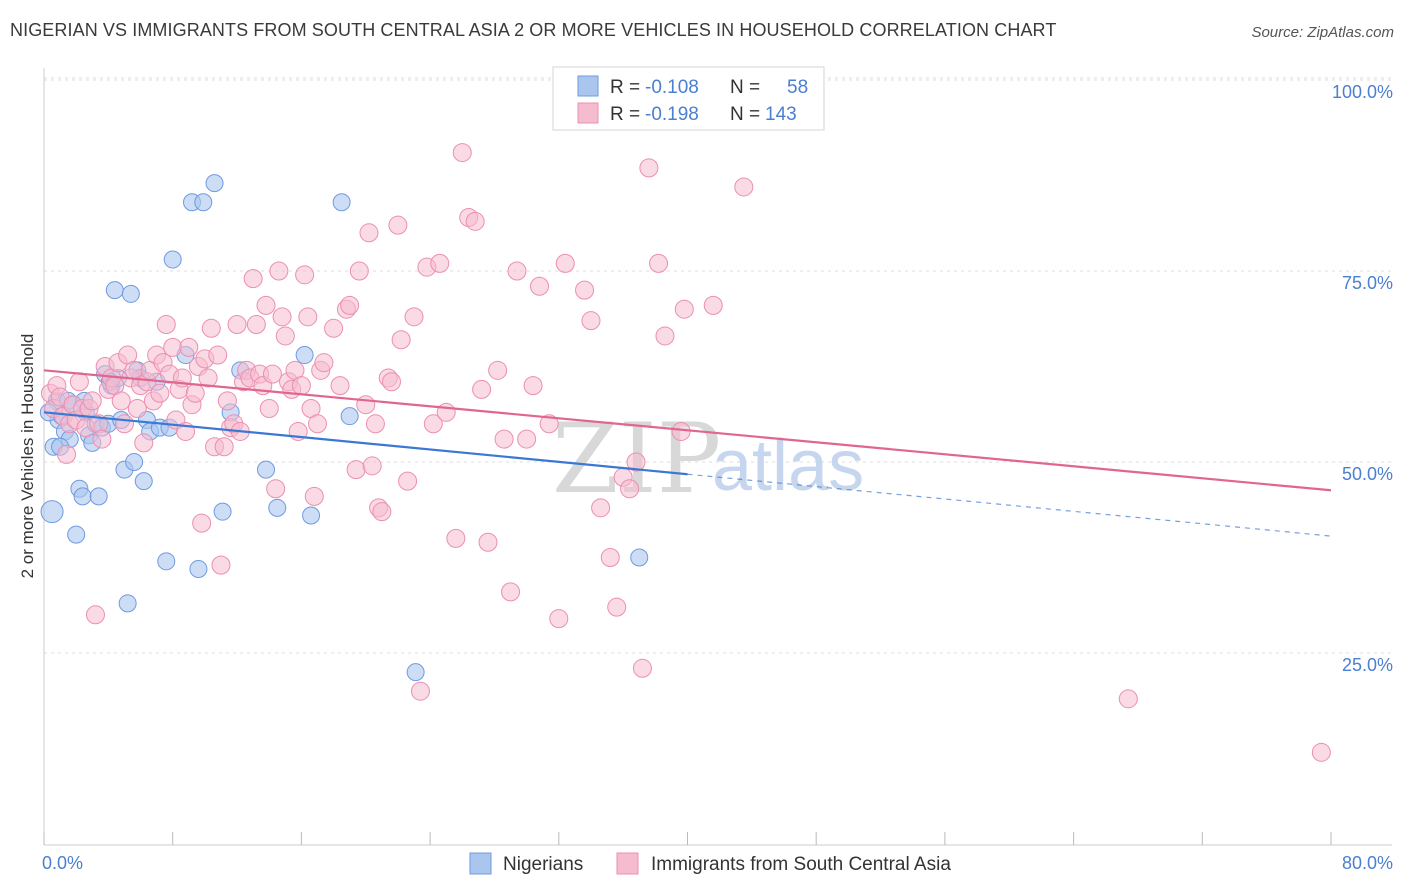  Describe the element at coordinates (687, 838) in the screenshot. I see `x-tick-marks` at that location.